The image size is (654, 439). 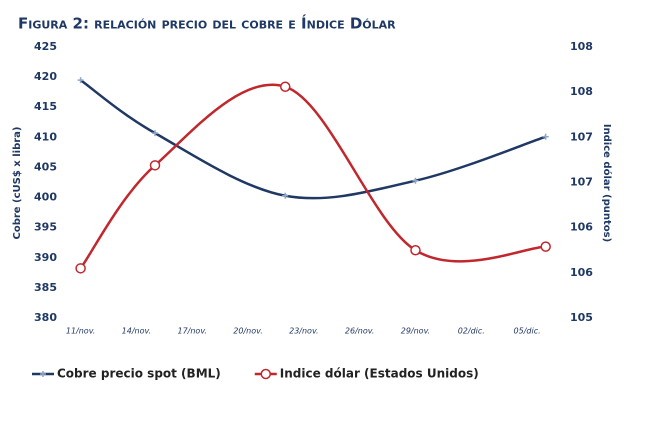 I want to click on y-tick-label: 400, so click(x=45, y=197).